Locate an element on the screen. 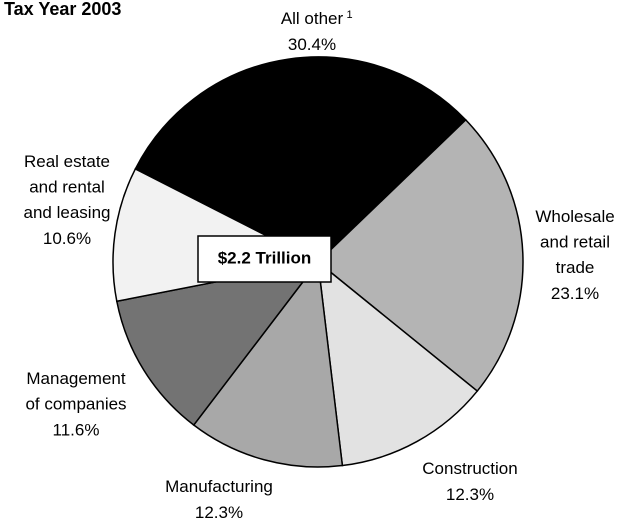 The height and width of the screenshot is (521, 644). category-label: Construction is located at coordinates (469, 468).